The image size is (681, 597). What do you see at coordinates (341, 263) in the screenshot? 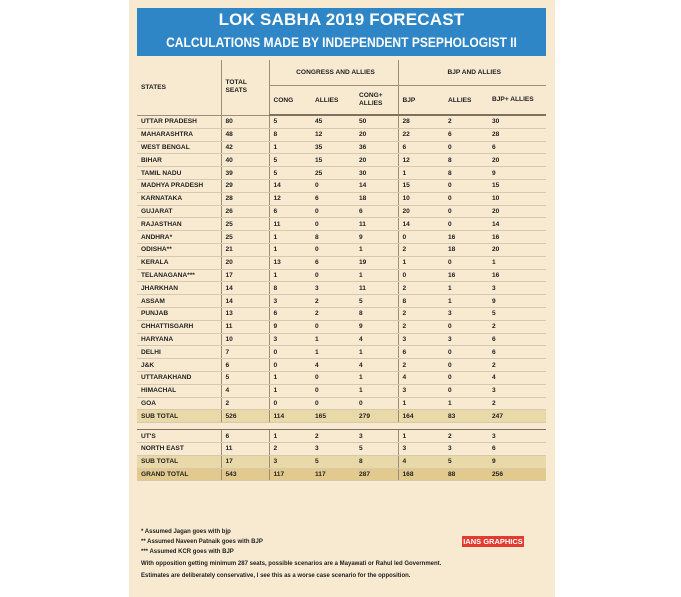
I see `table-row: KERALA 20 13 6 19 1 0 1` at bounding box center [341, 263].